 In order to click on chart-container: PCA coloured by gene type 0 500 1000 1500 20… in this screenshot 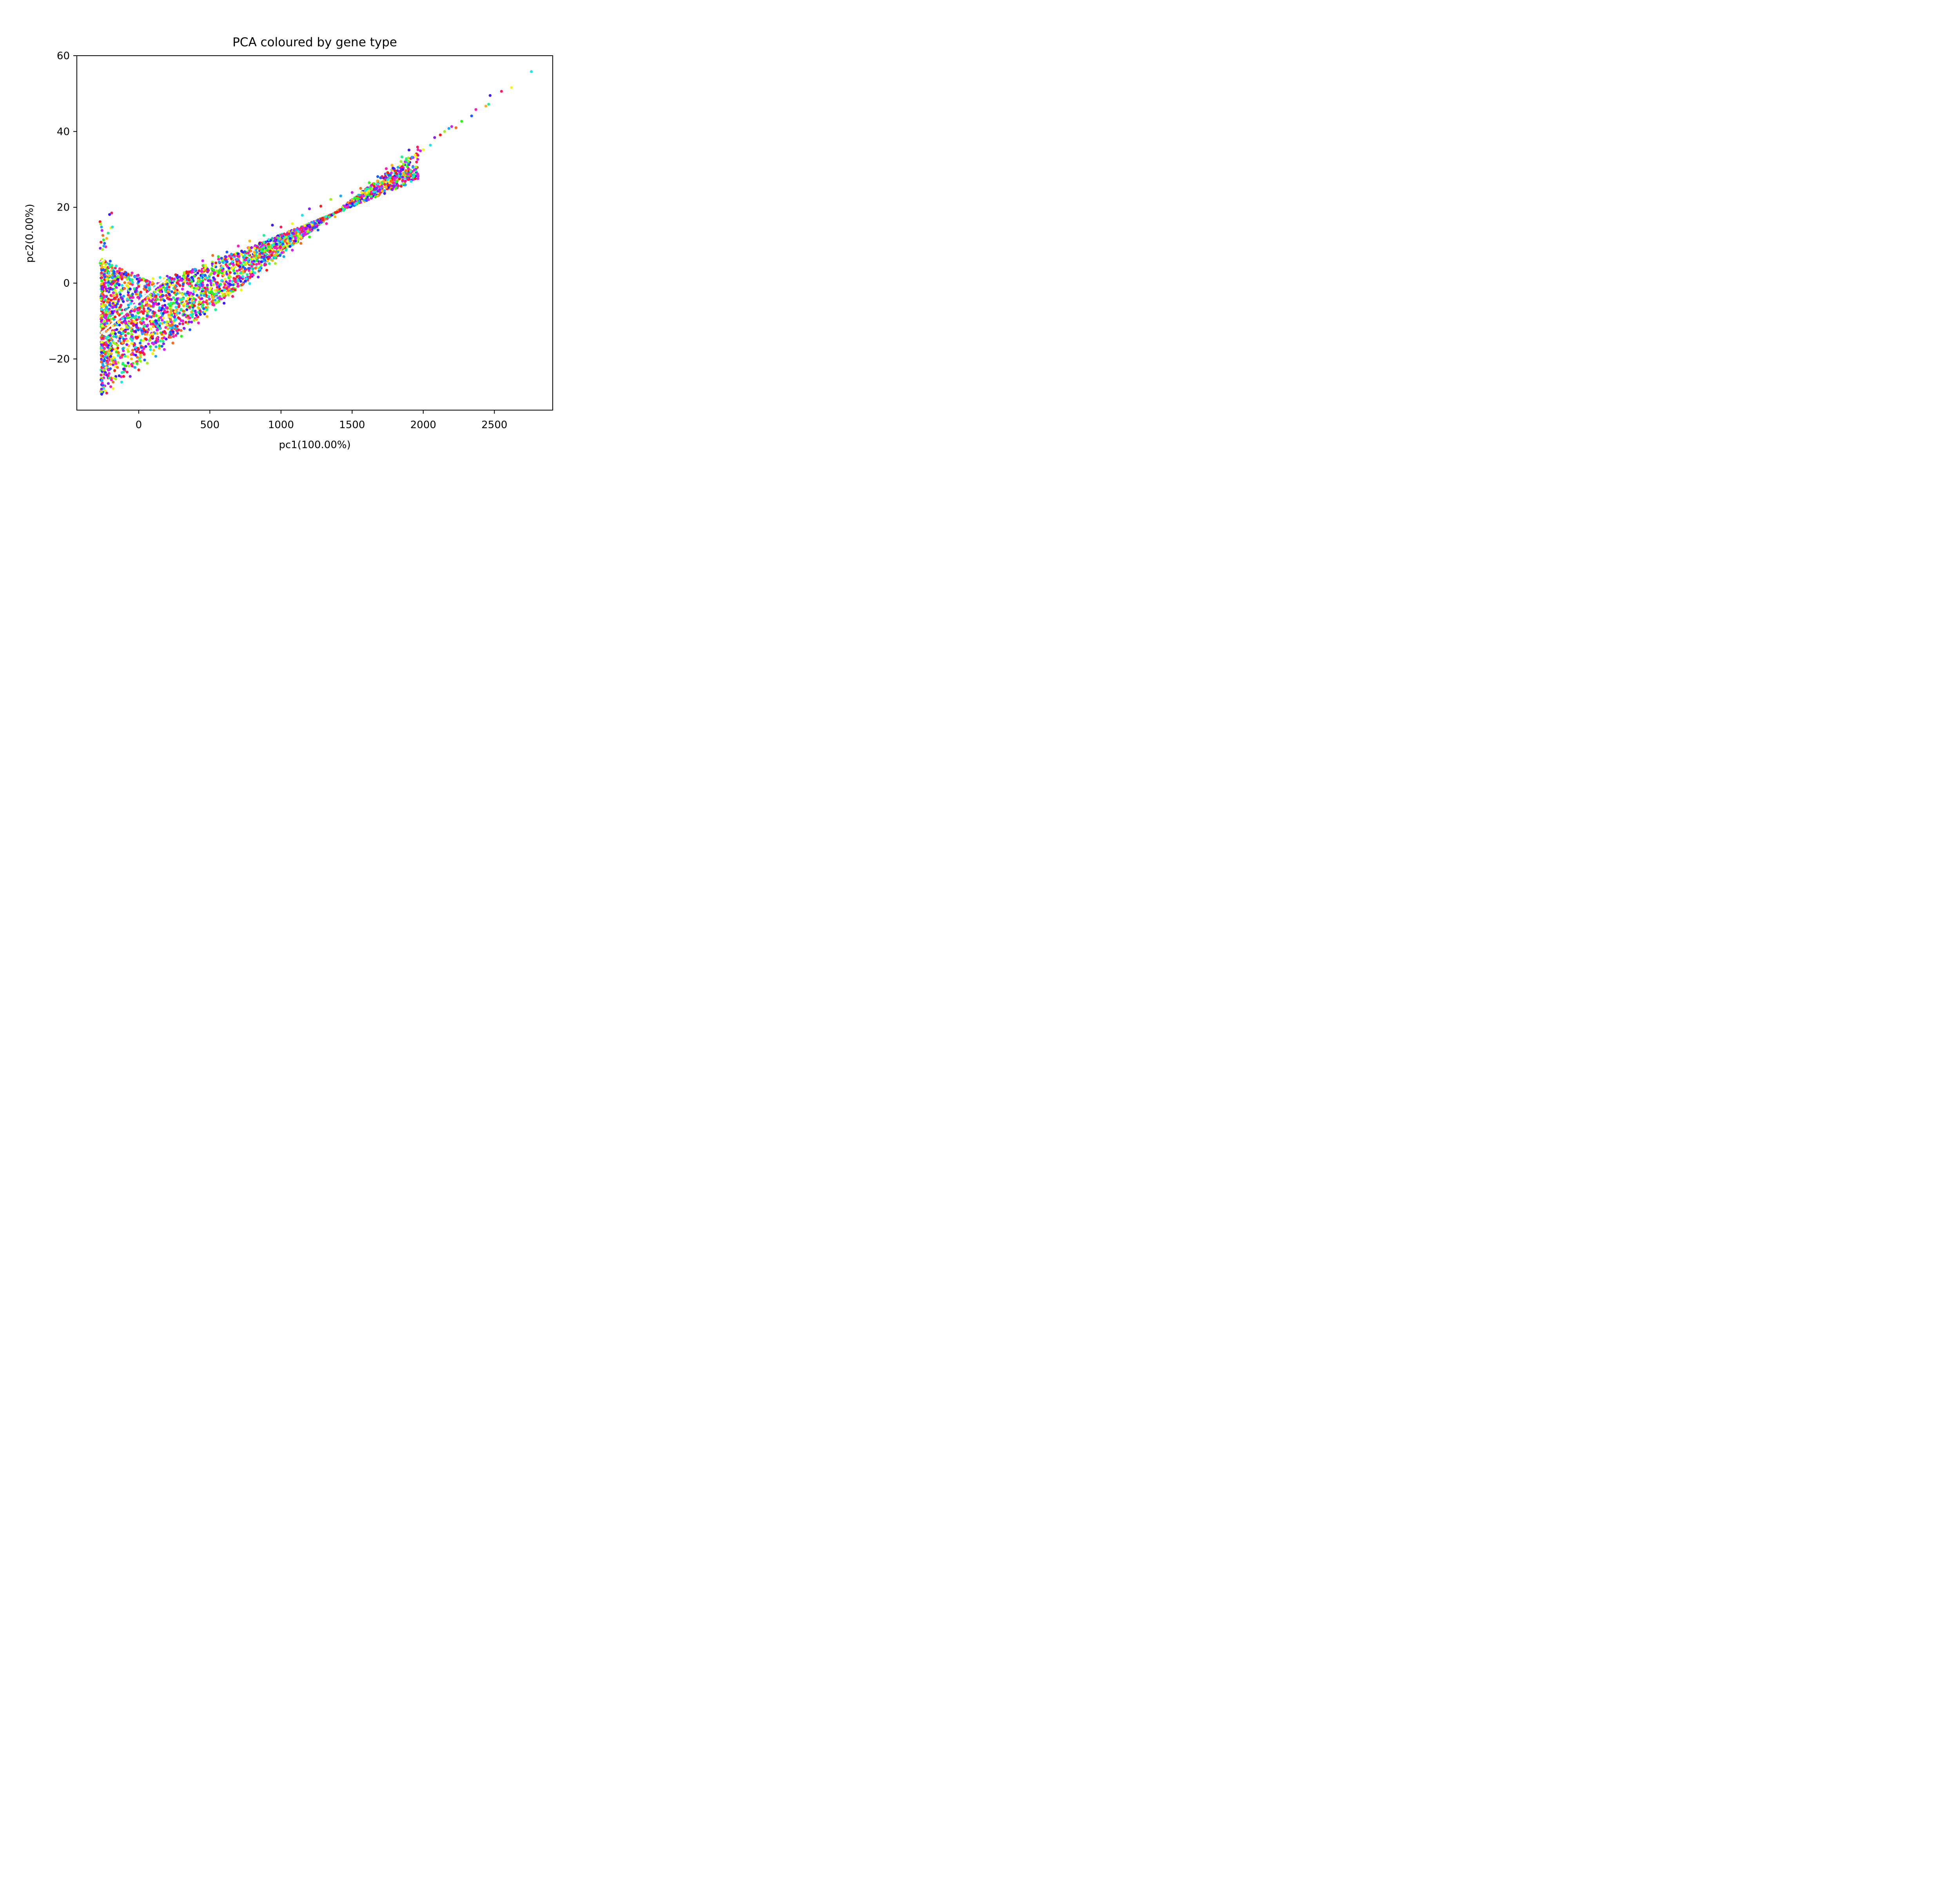, I will do `click(304, 228)`.